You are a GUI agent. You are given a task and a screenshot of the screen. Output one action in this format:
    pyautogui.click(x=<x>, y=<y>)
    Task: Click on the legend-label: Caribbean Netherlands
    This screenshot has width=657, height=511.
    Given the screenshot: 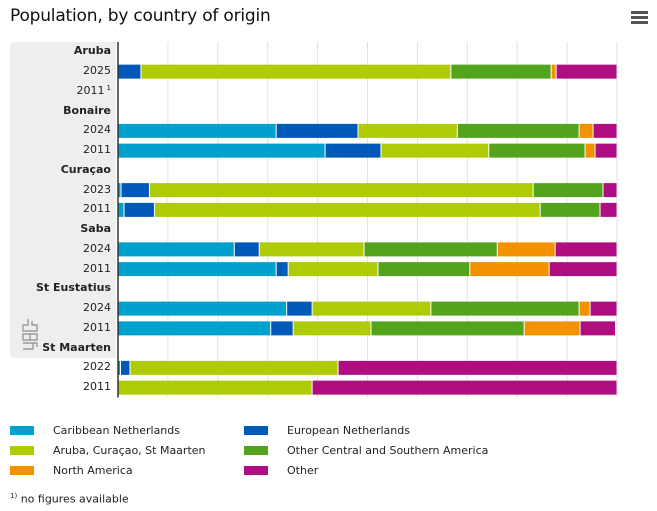 What is the action you would take?
    pyautogui.click(x=116, y=430)
    